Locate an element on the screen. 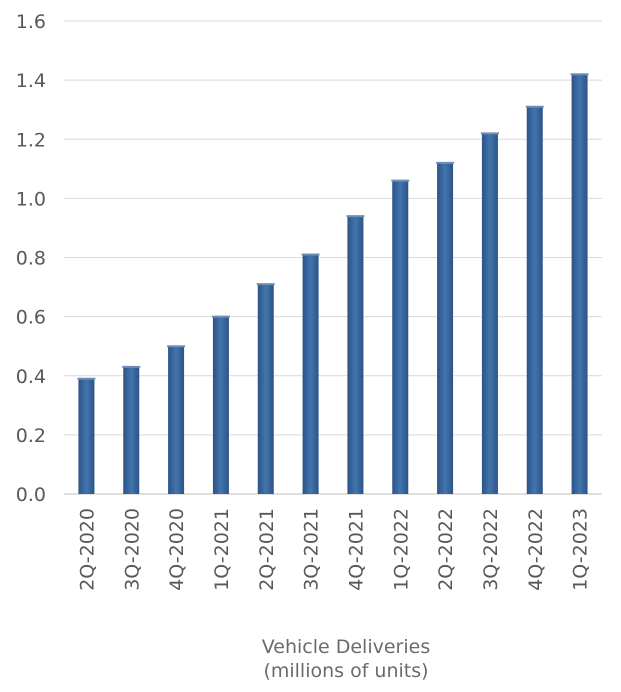 The height and width of the screenshot is (692, 621). x-axis-title-line-2: (millions of units) is located at coordinates (346, 671).